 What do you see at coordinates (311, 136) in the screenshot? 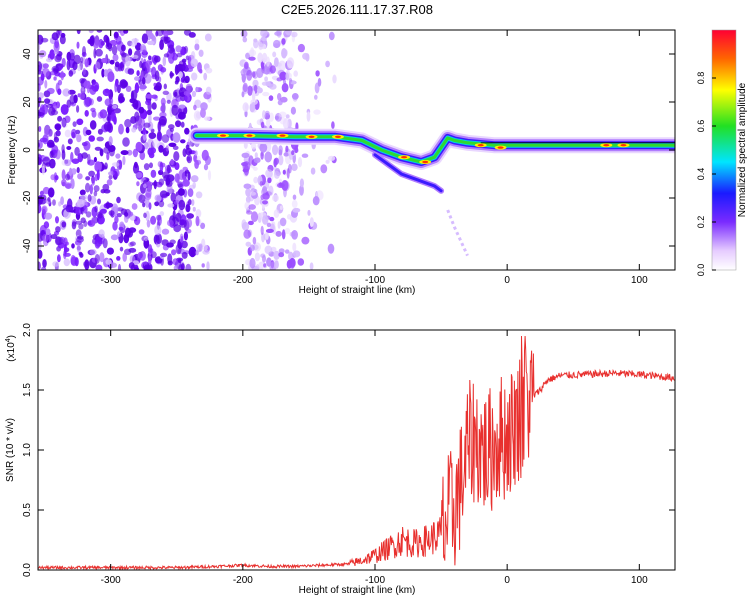
I see `ridge-peak` at bounding box center [311, 136].